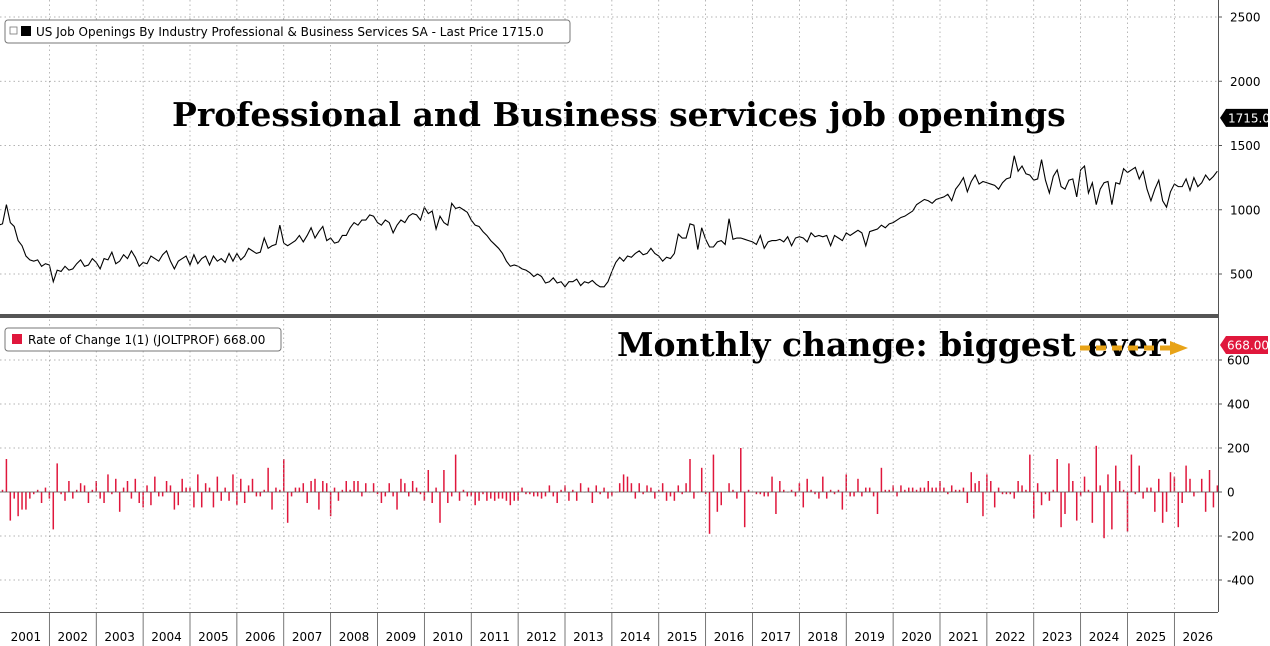 The height and width of the screenshot is (646, 1270). What do you see at coordinates (776, 637) in the screenshot?
I see `year-label: 2017` at bounding box center [776, 637].